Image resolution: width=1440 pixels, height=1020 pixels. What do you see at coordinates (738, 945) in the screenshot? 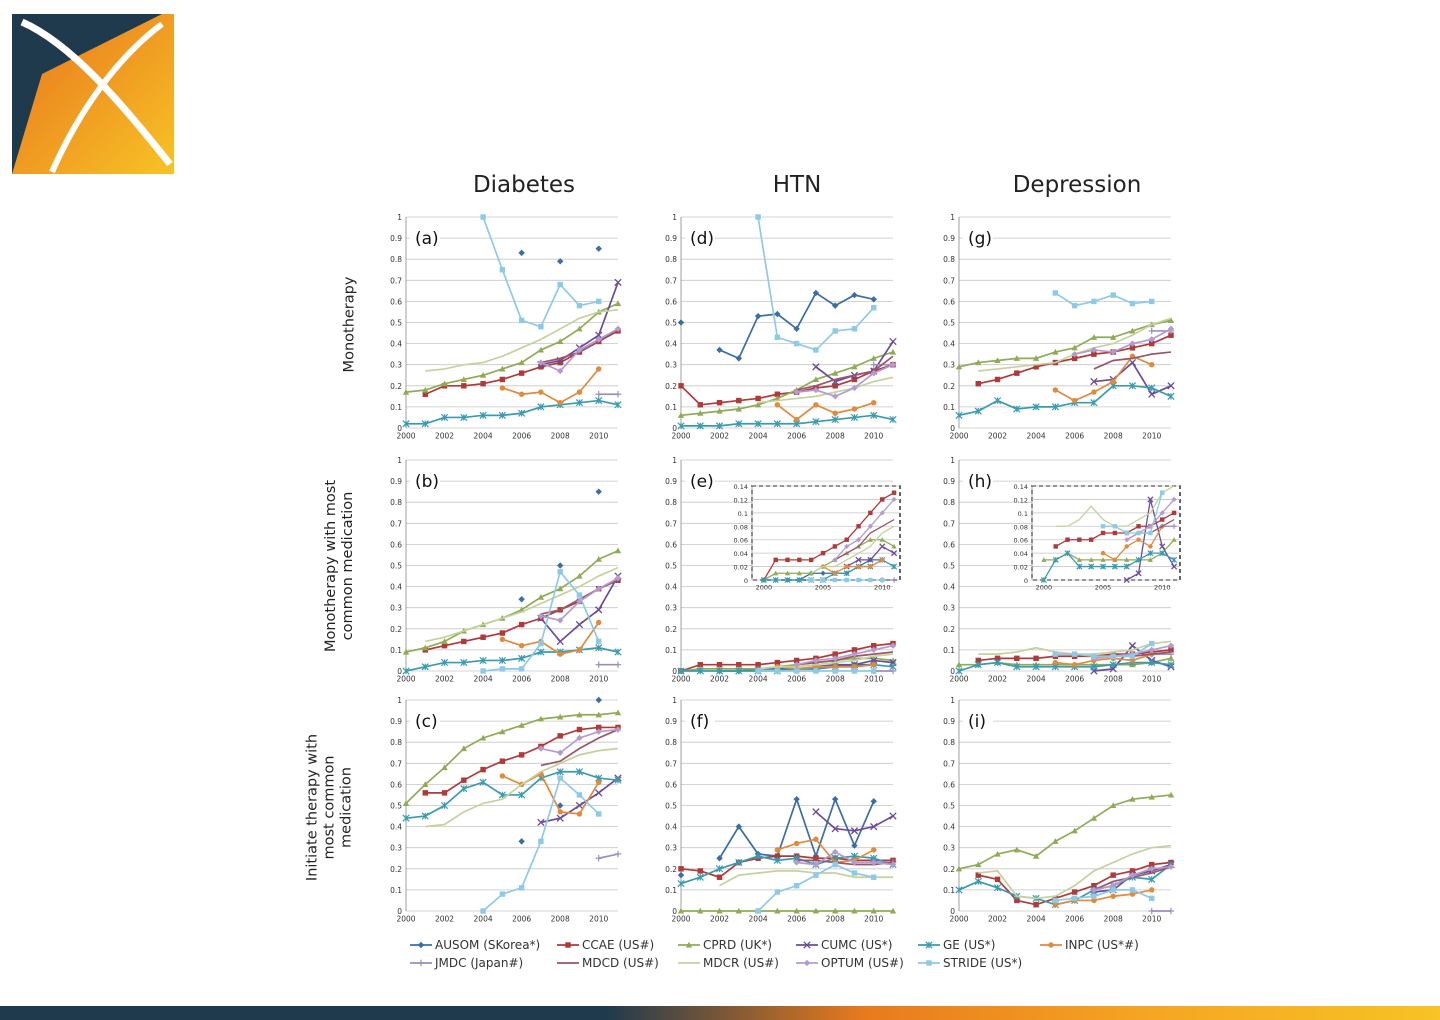
I see `legend-label: CPRD (UK*)` at bounding box center [738, 945].